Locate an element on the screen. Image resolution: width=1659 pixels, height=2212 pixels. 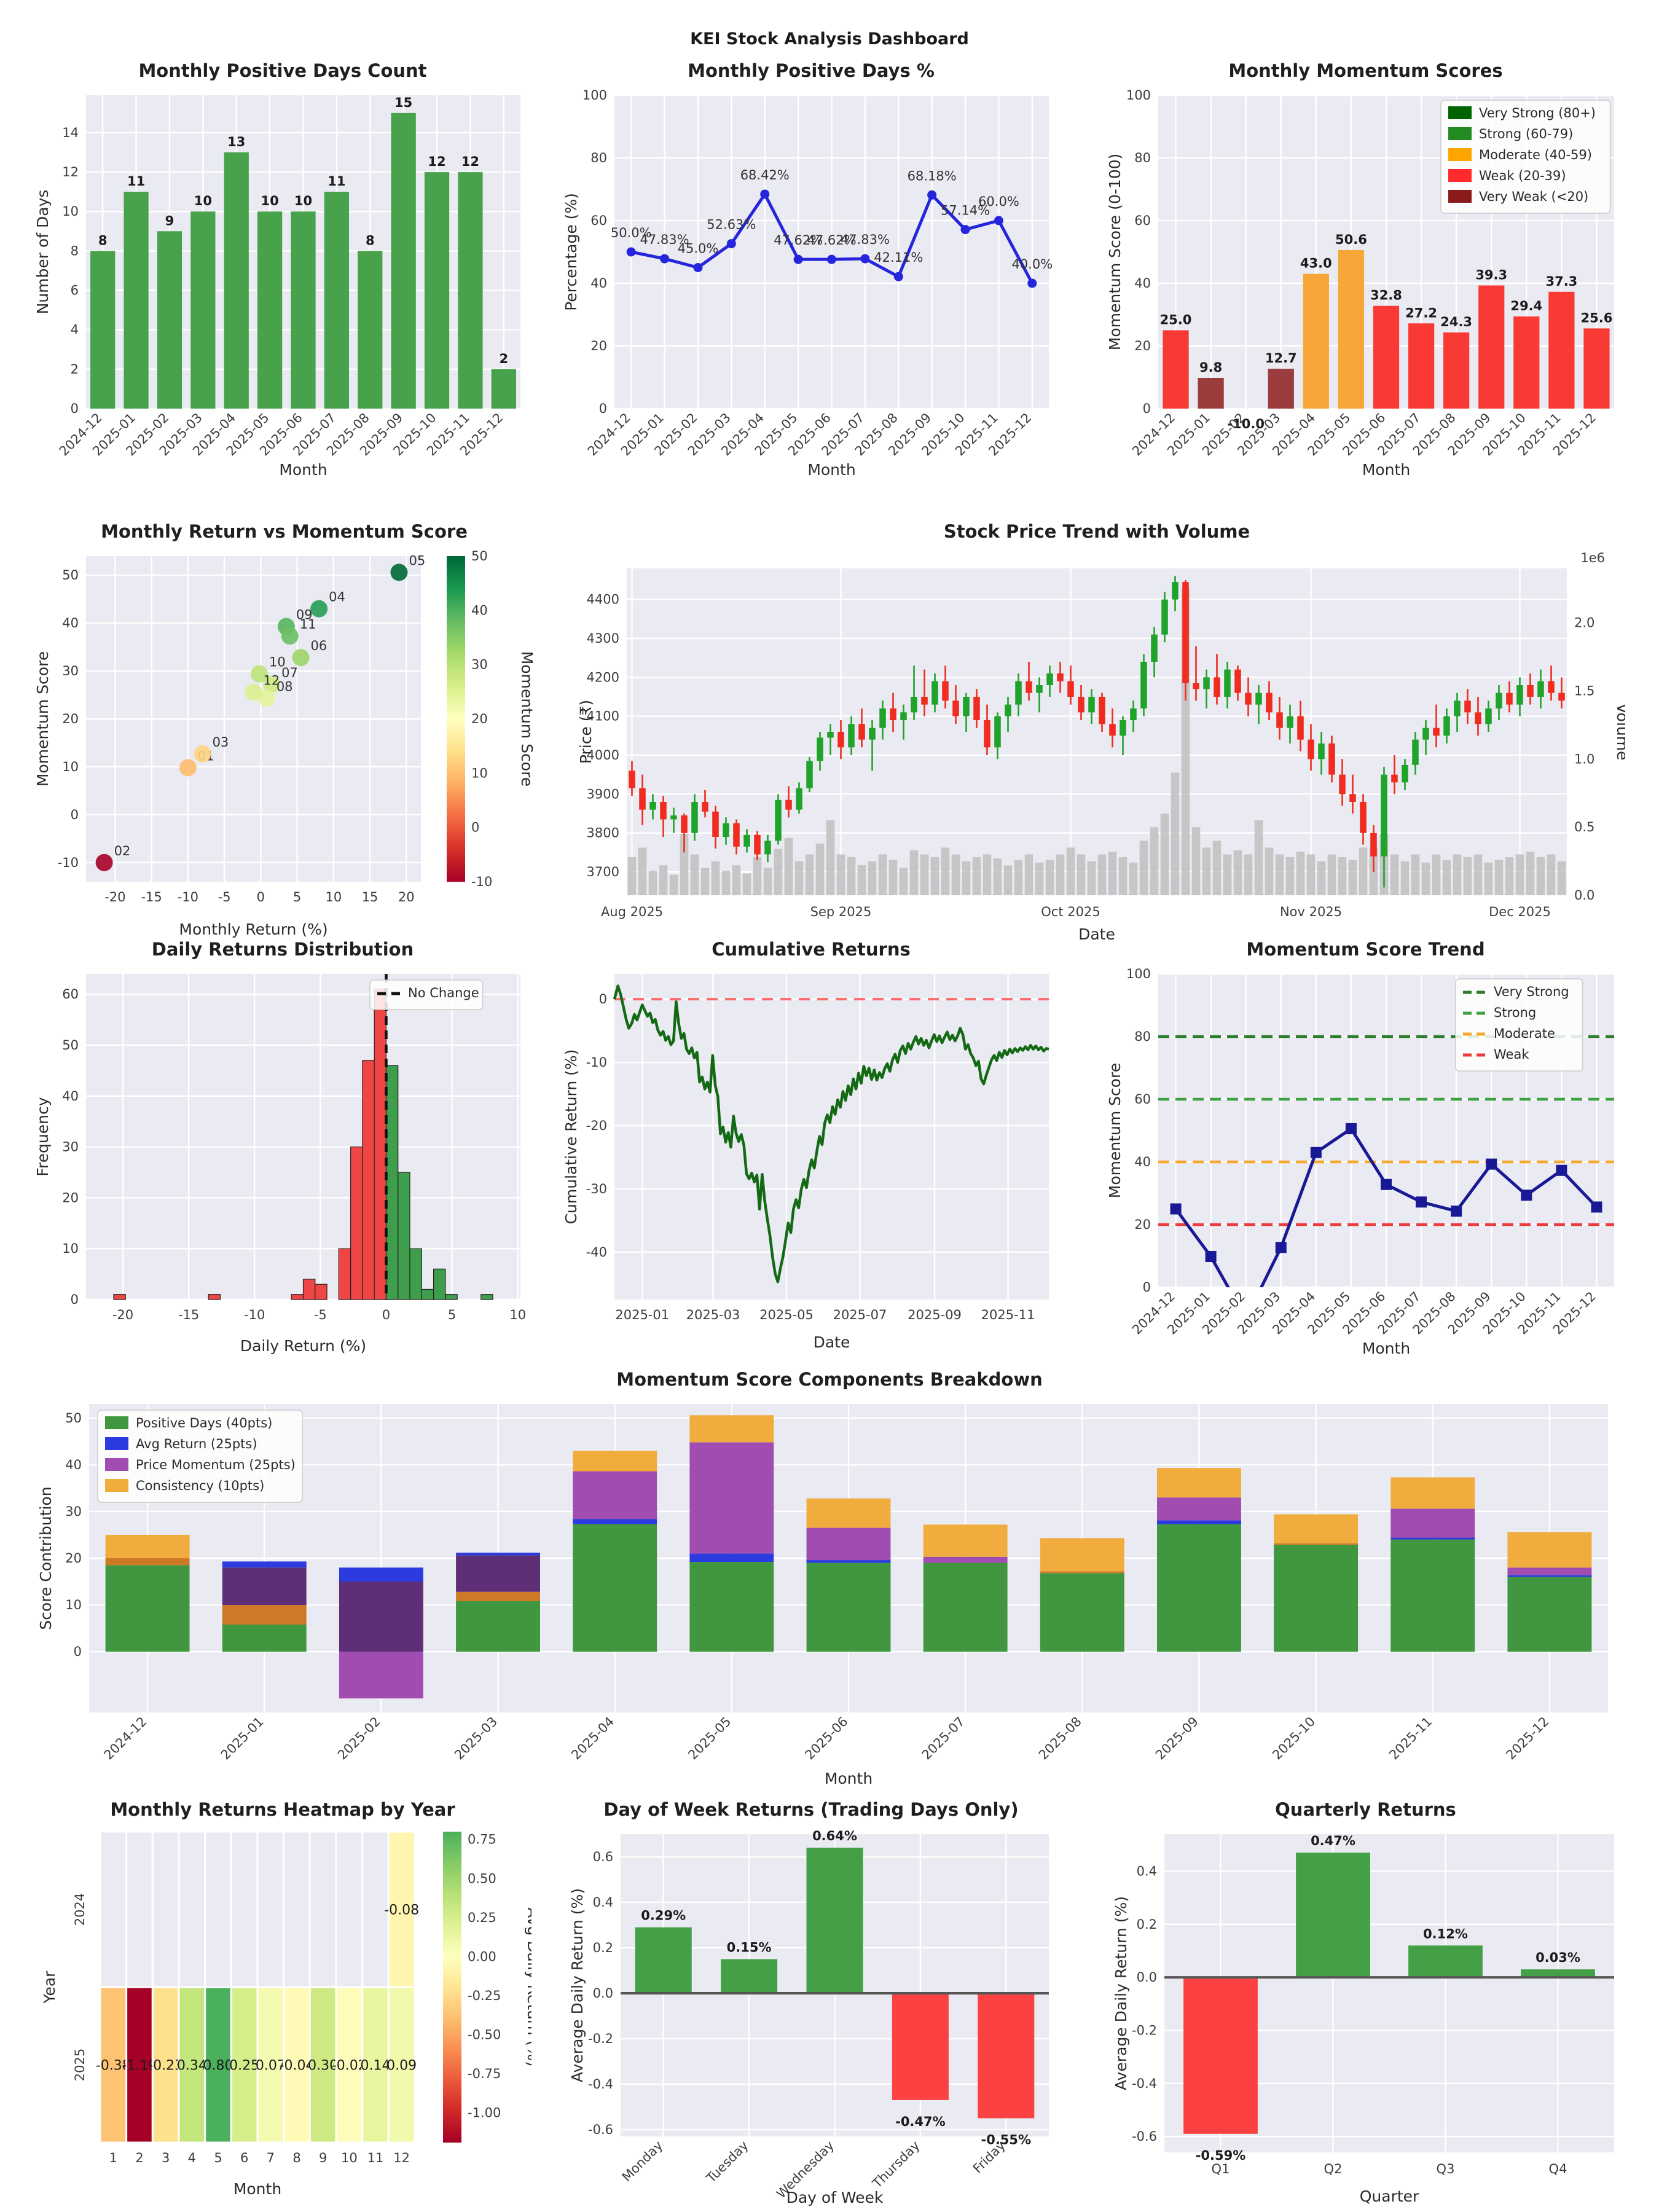
chart-title-dow-returns: Day of Week Returns (Trading Days Only) is located at coordinates (811, 1809).